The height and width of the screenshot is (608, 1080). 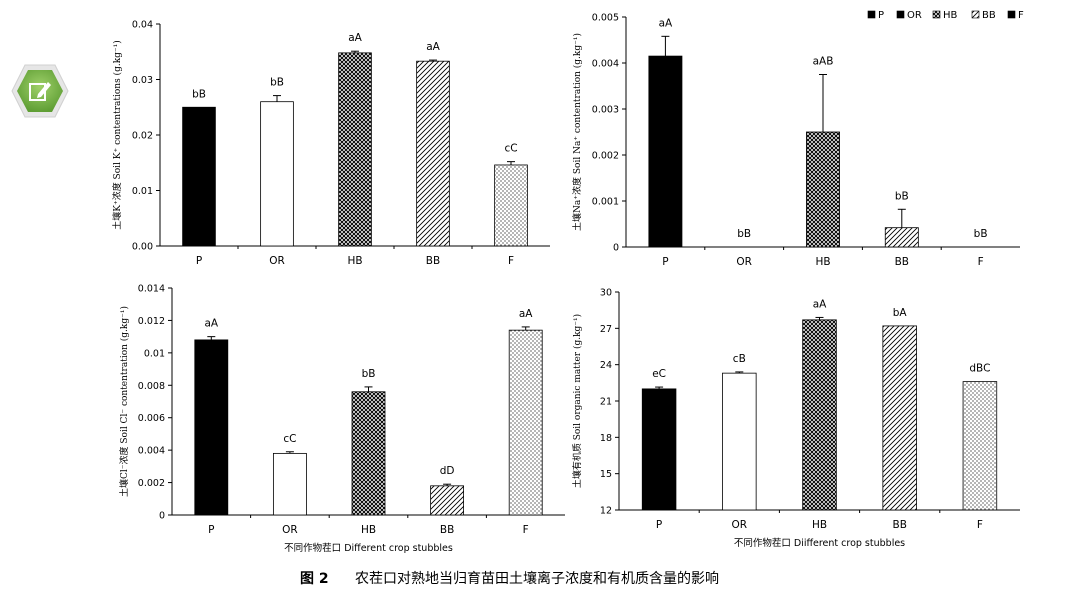 What do you see at coordinates (606, 293) in the screenshot?
I see `y-tick-label: 30` at bounding box center [606, 293].